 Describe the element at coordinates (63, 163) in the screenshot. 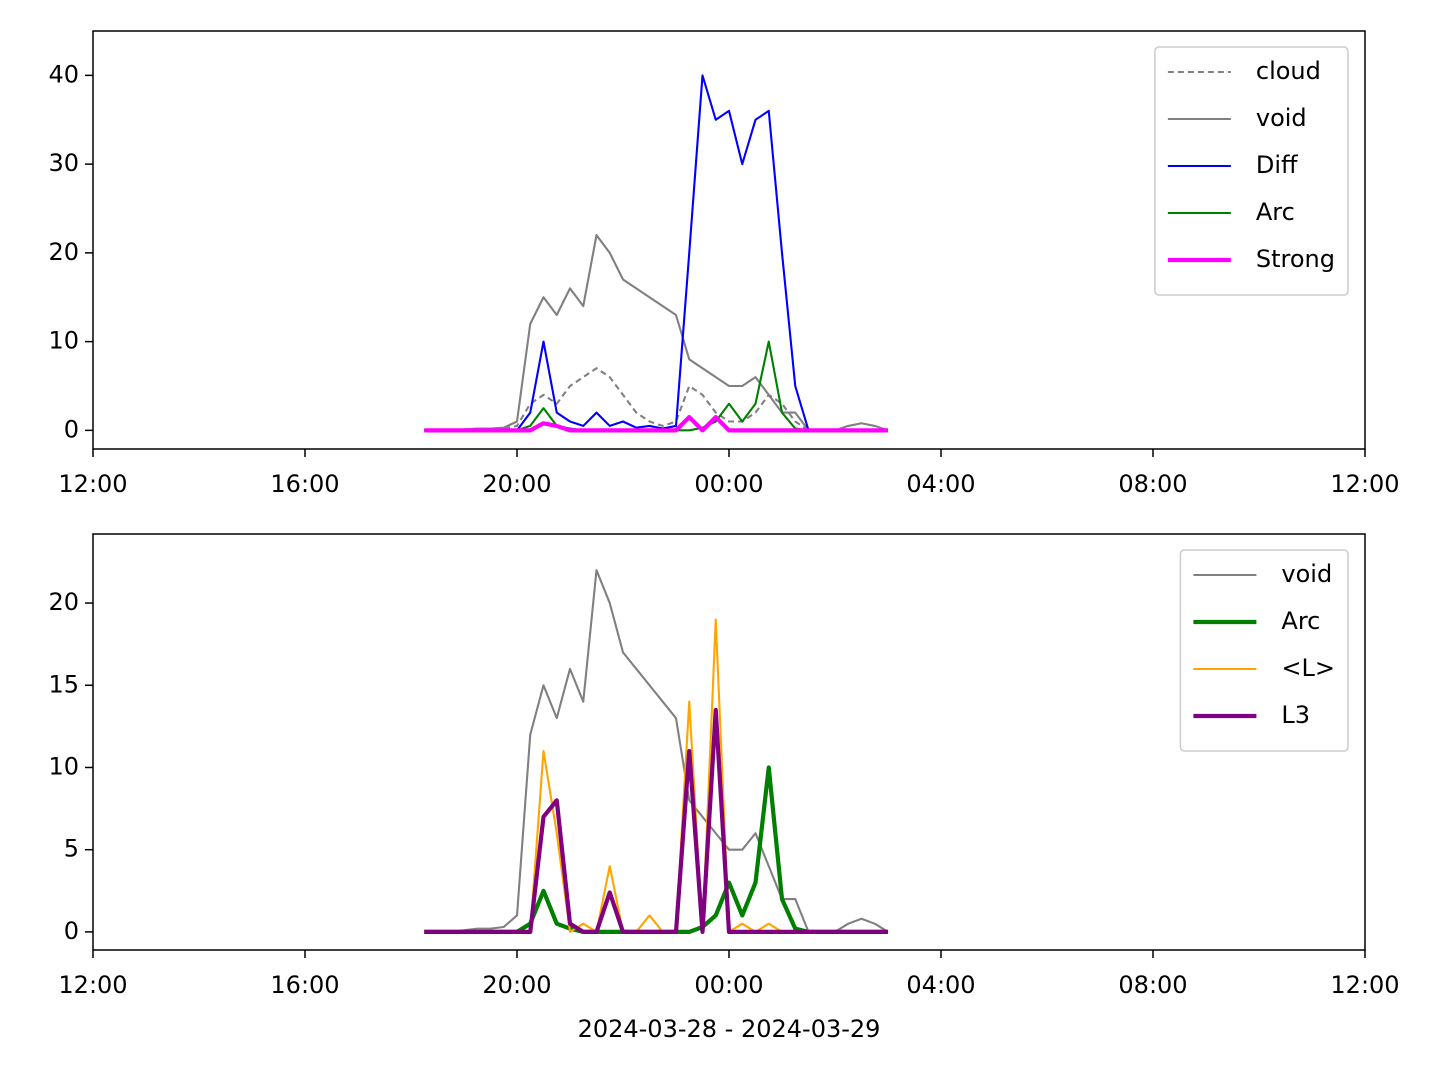

I see `y-tick-label: 30` at that location.